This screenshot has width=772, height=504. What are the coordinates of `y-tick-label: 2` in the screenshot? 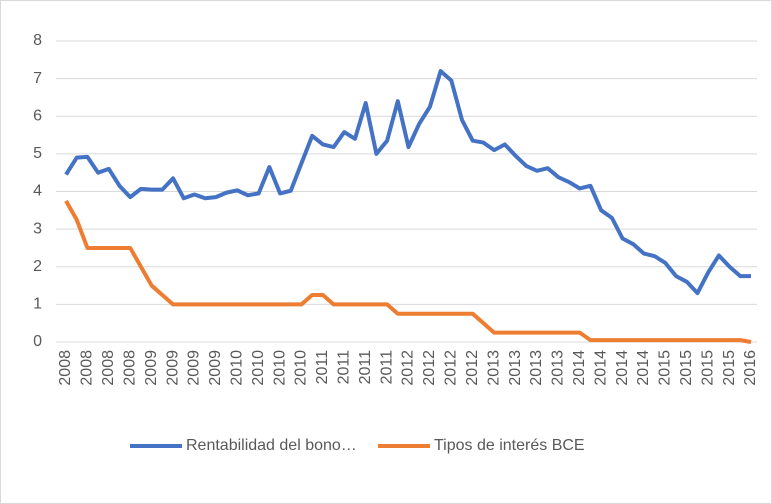 It's located at (37, 266).